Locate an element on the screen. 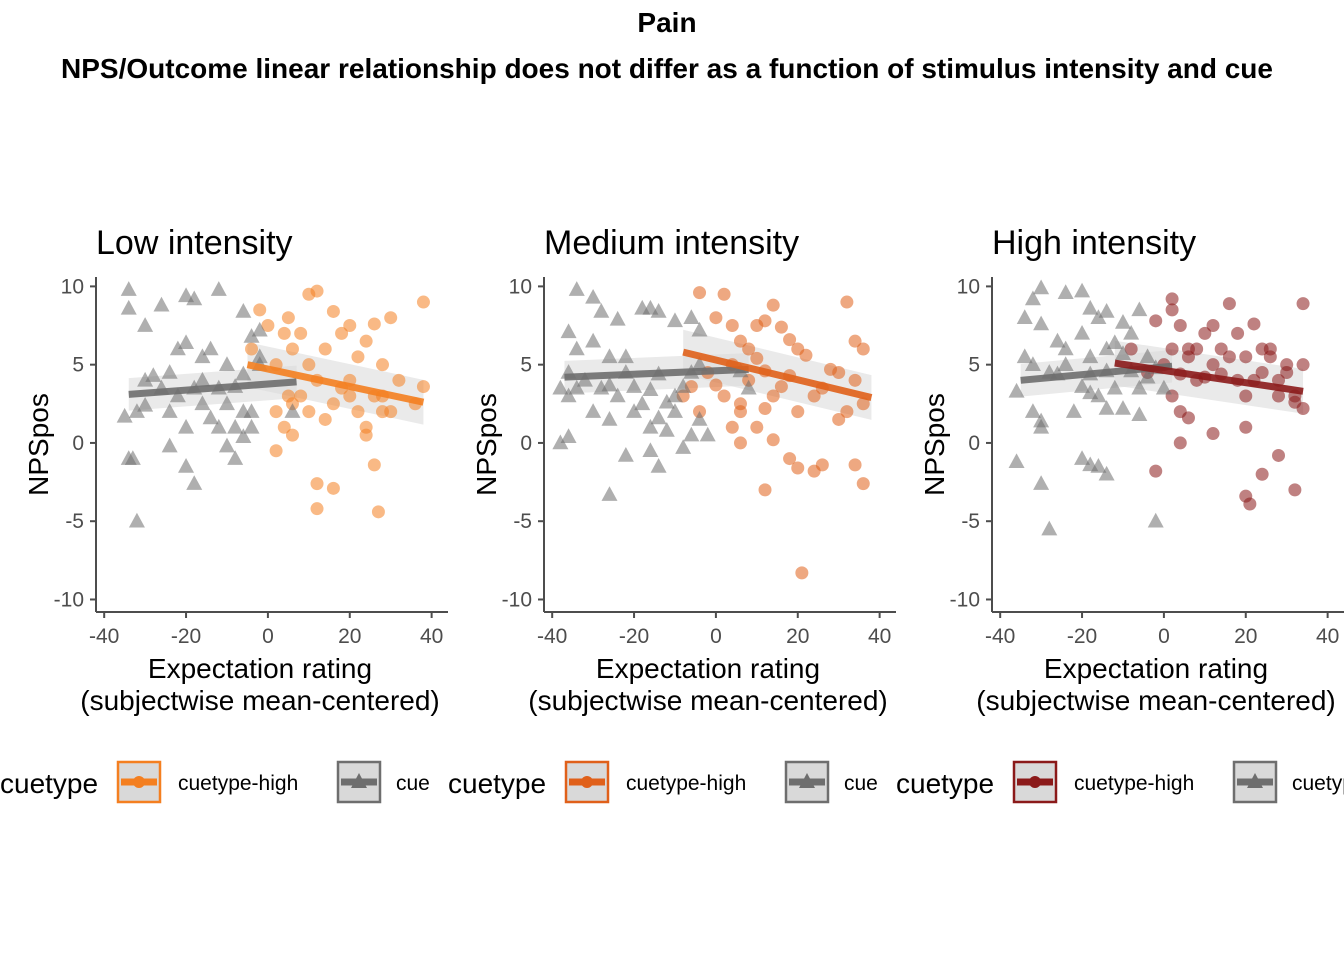  legend-key-marker is located at coordinates (359, 780).